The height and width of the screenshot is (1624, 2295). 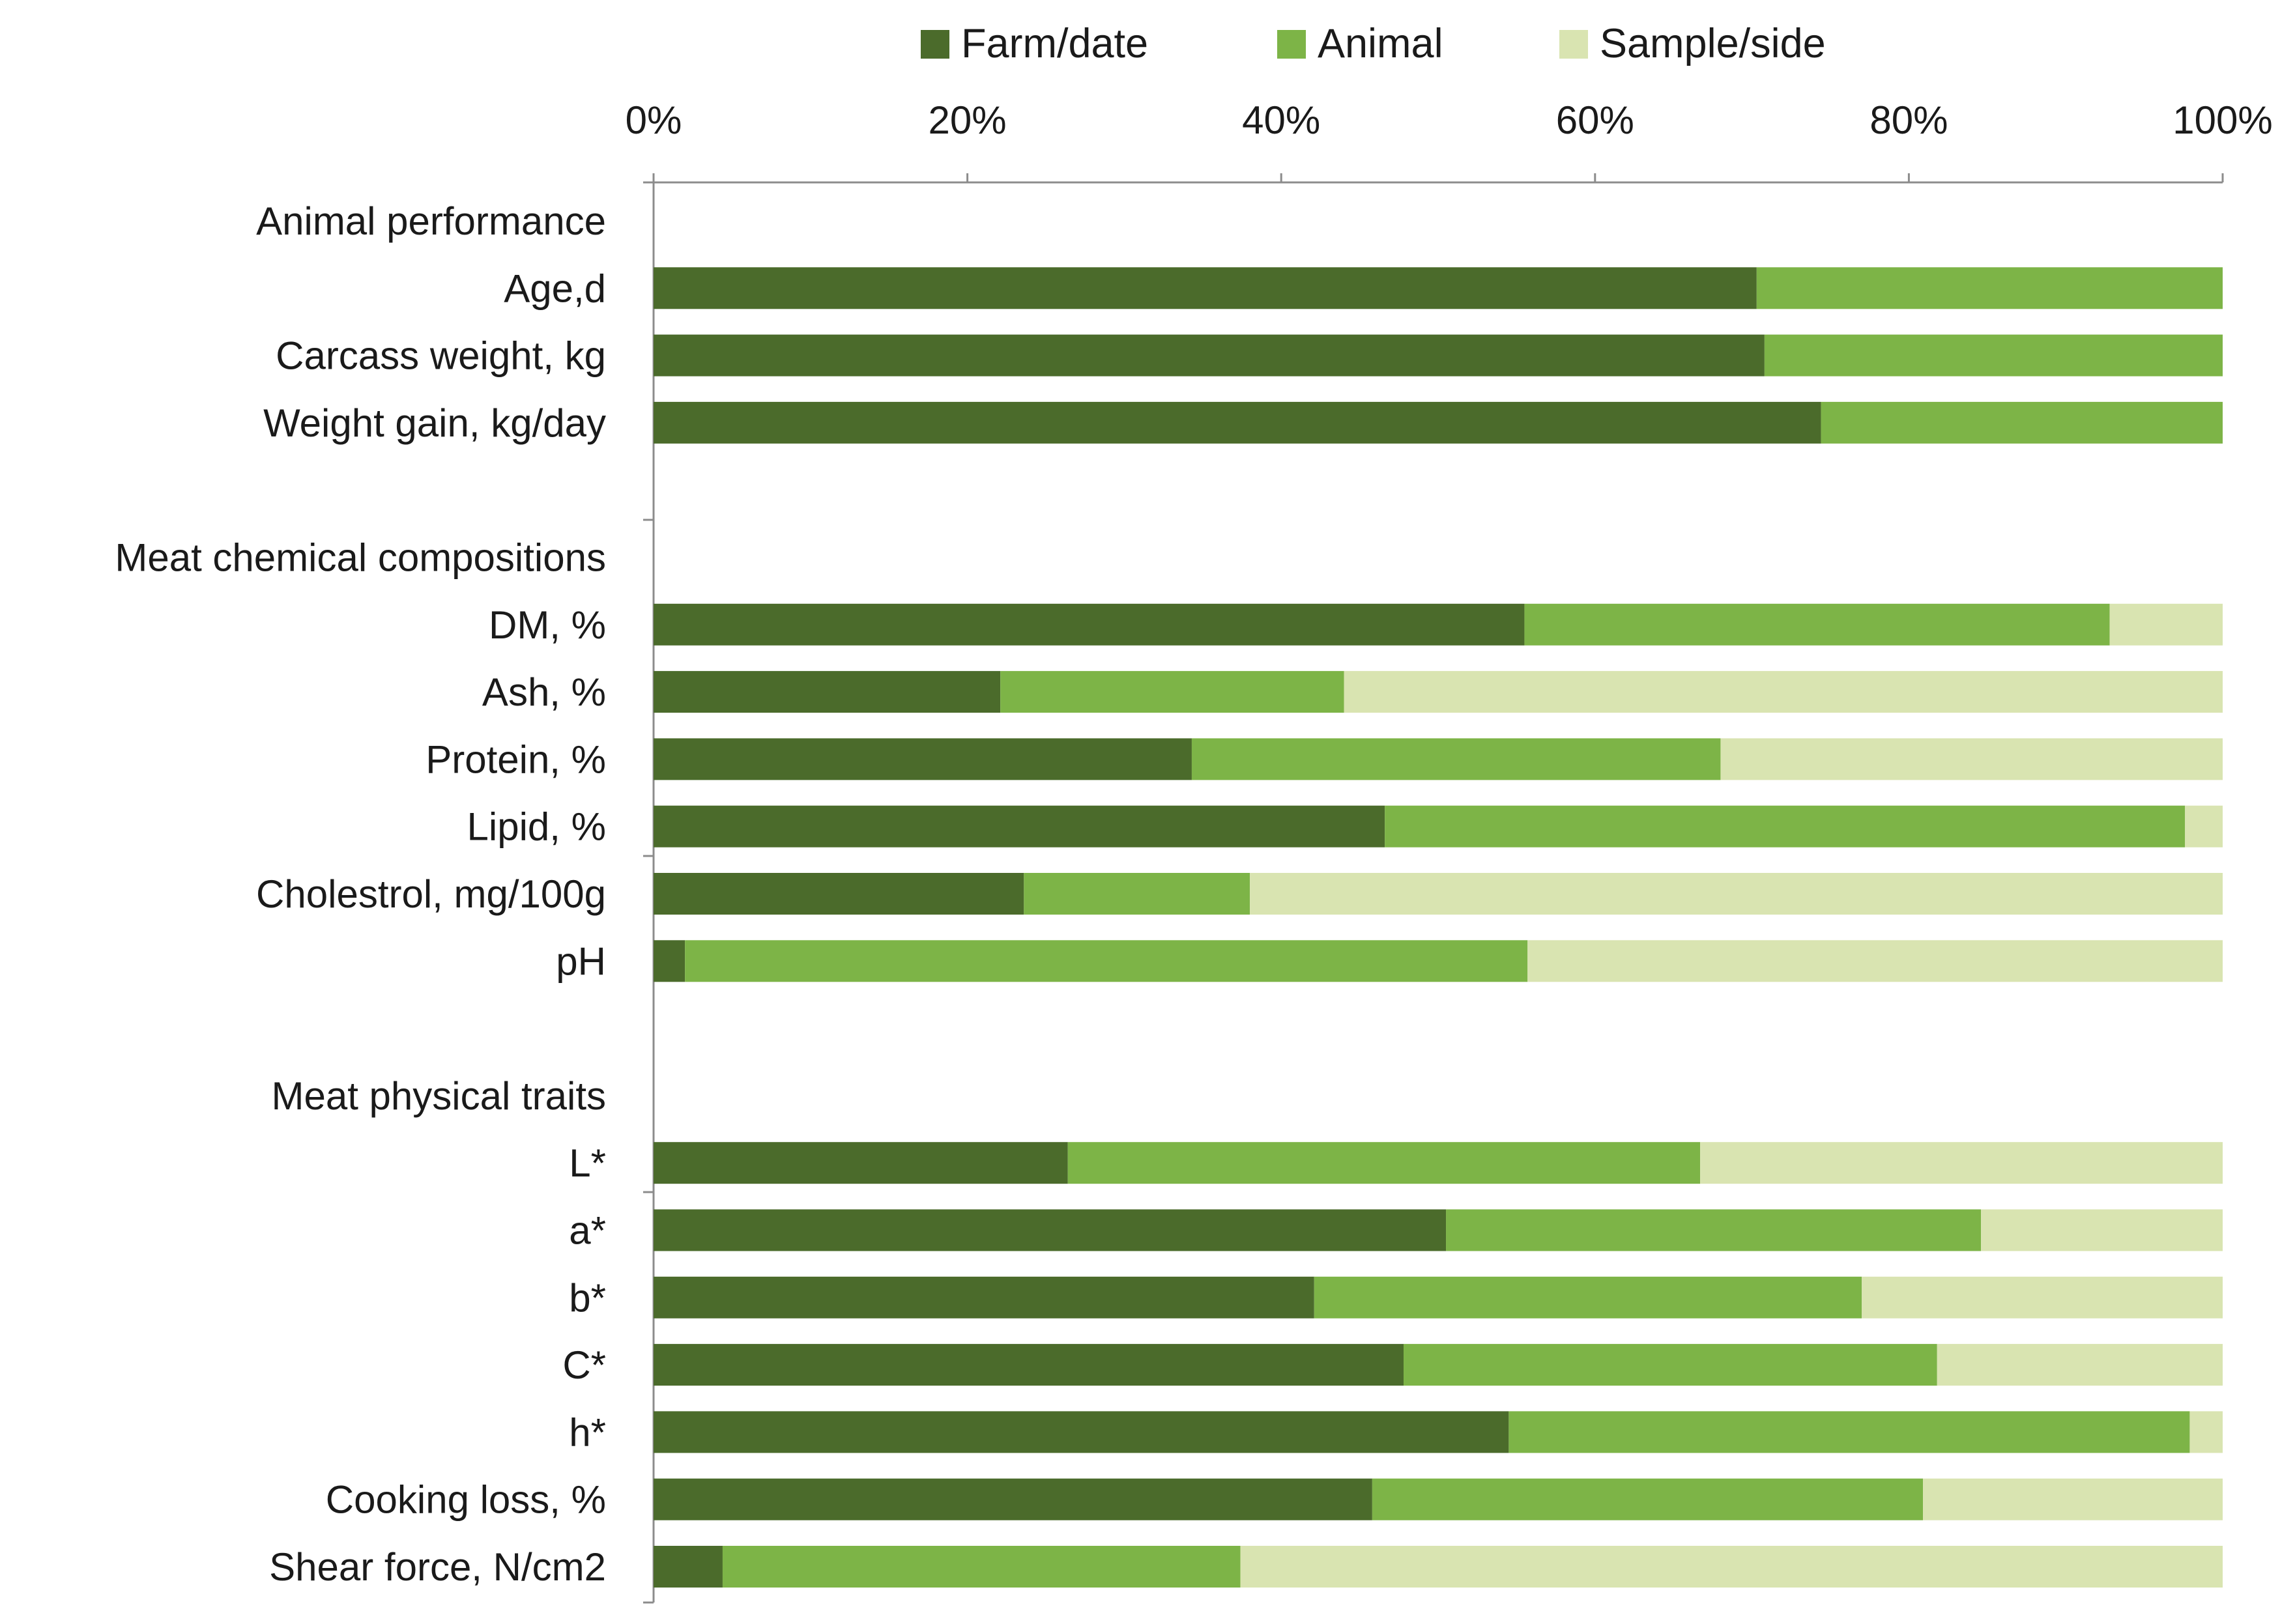 What do you see at coordinates (1055, 44) in the screenshot?
I see `legend-label-farm-date: Farm/date` at bounding box center [1055, 44].